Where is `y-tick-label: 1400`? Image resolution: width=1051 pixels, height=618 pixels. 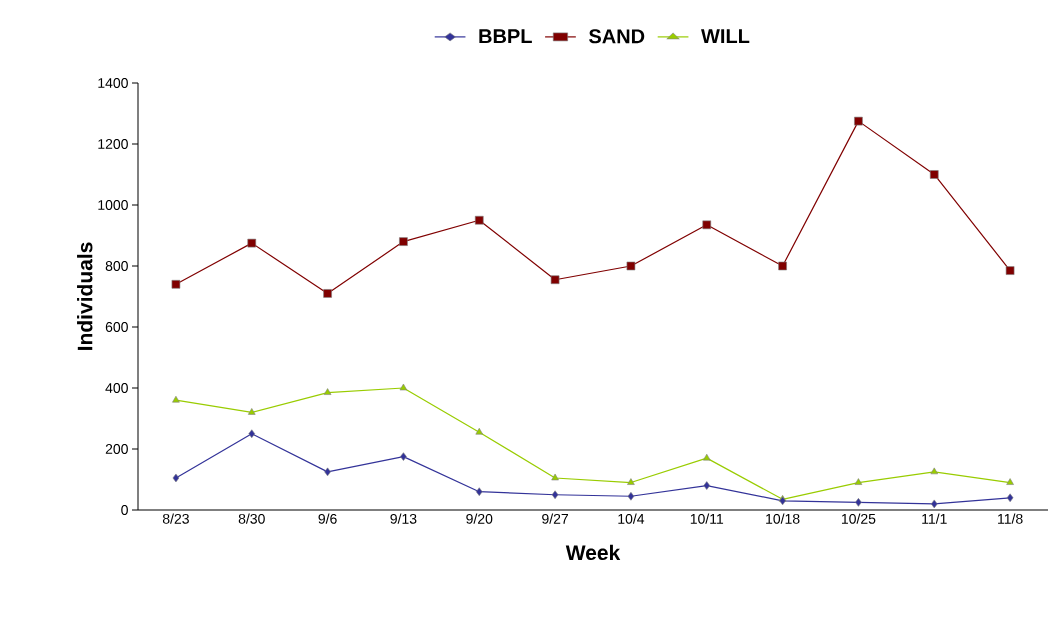
y-tick-label: 1400 is located at coordinates (113, 83).